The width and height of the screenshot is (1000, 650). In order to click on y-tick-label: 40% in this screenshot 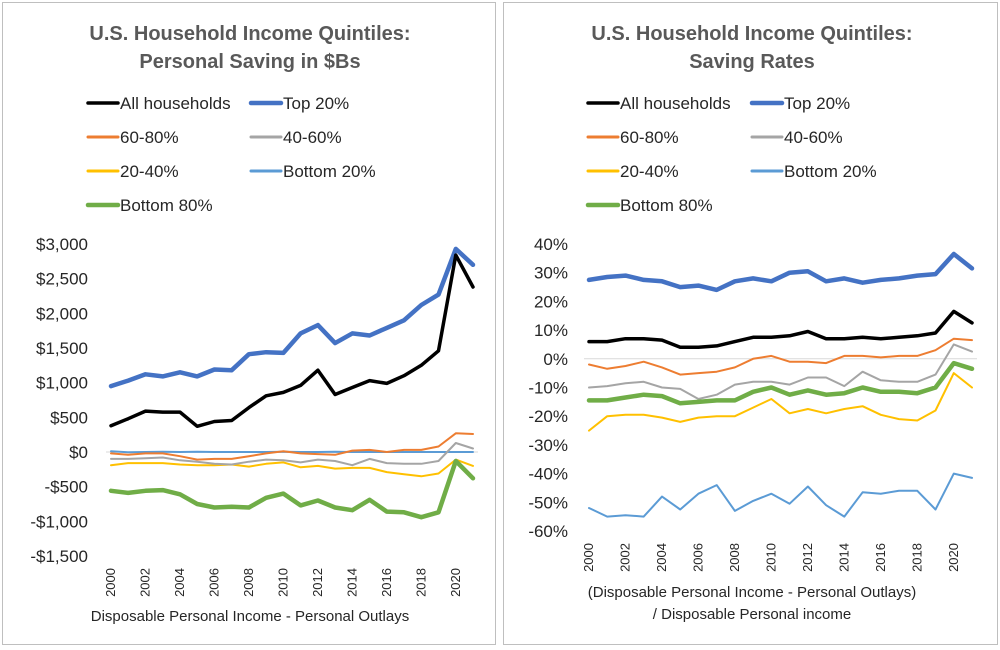, I will do `click(551, 244)`.